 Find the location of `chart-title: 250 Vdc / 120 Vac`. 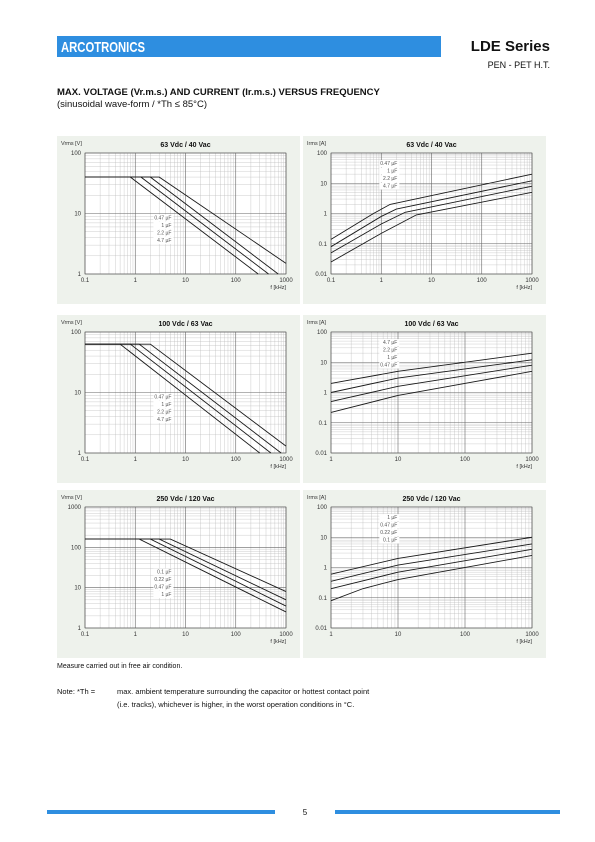

chart-title: 250 Vdc / 120 Vac is located at coordinates (432, 499).